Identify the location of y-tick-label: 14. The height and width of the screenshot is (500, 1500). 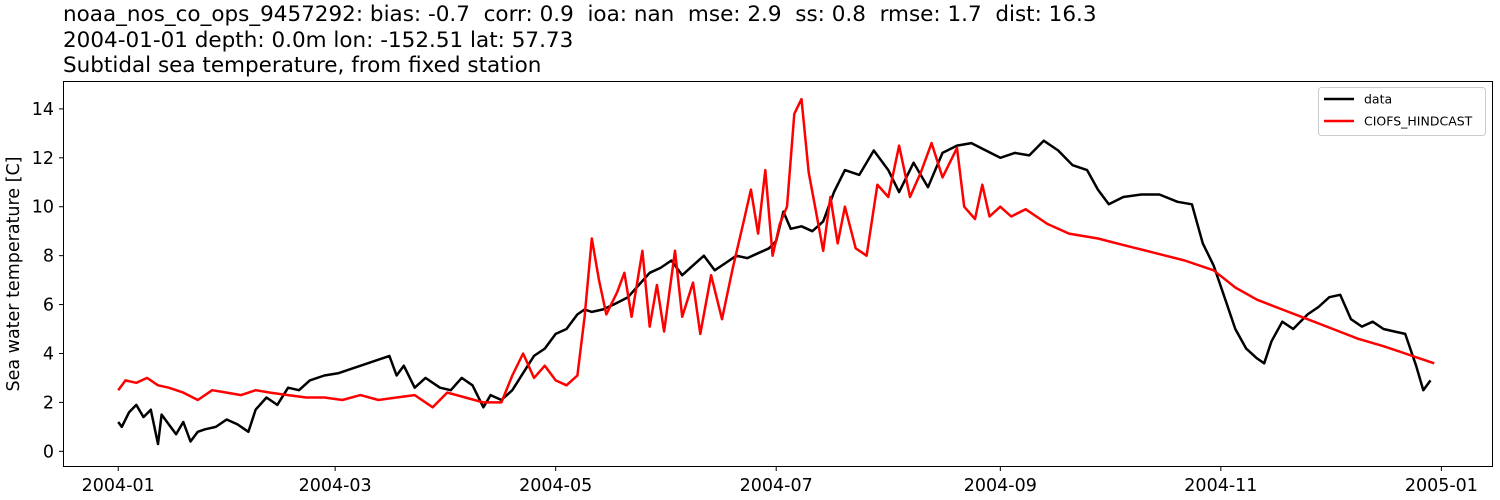
(43, 110).